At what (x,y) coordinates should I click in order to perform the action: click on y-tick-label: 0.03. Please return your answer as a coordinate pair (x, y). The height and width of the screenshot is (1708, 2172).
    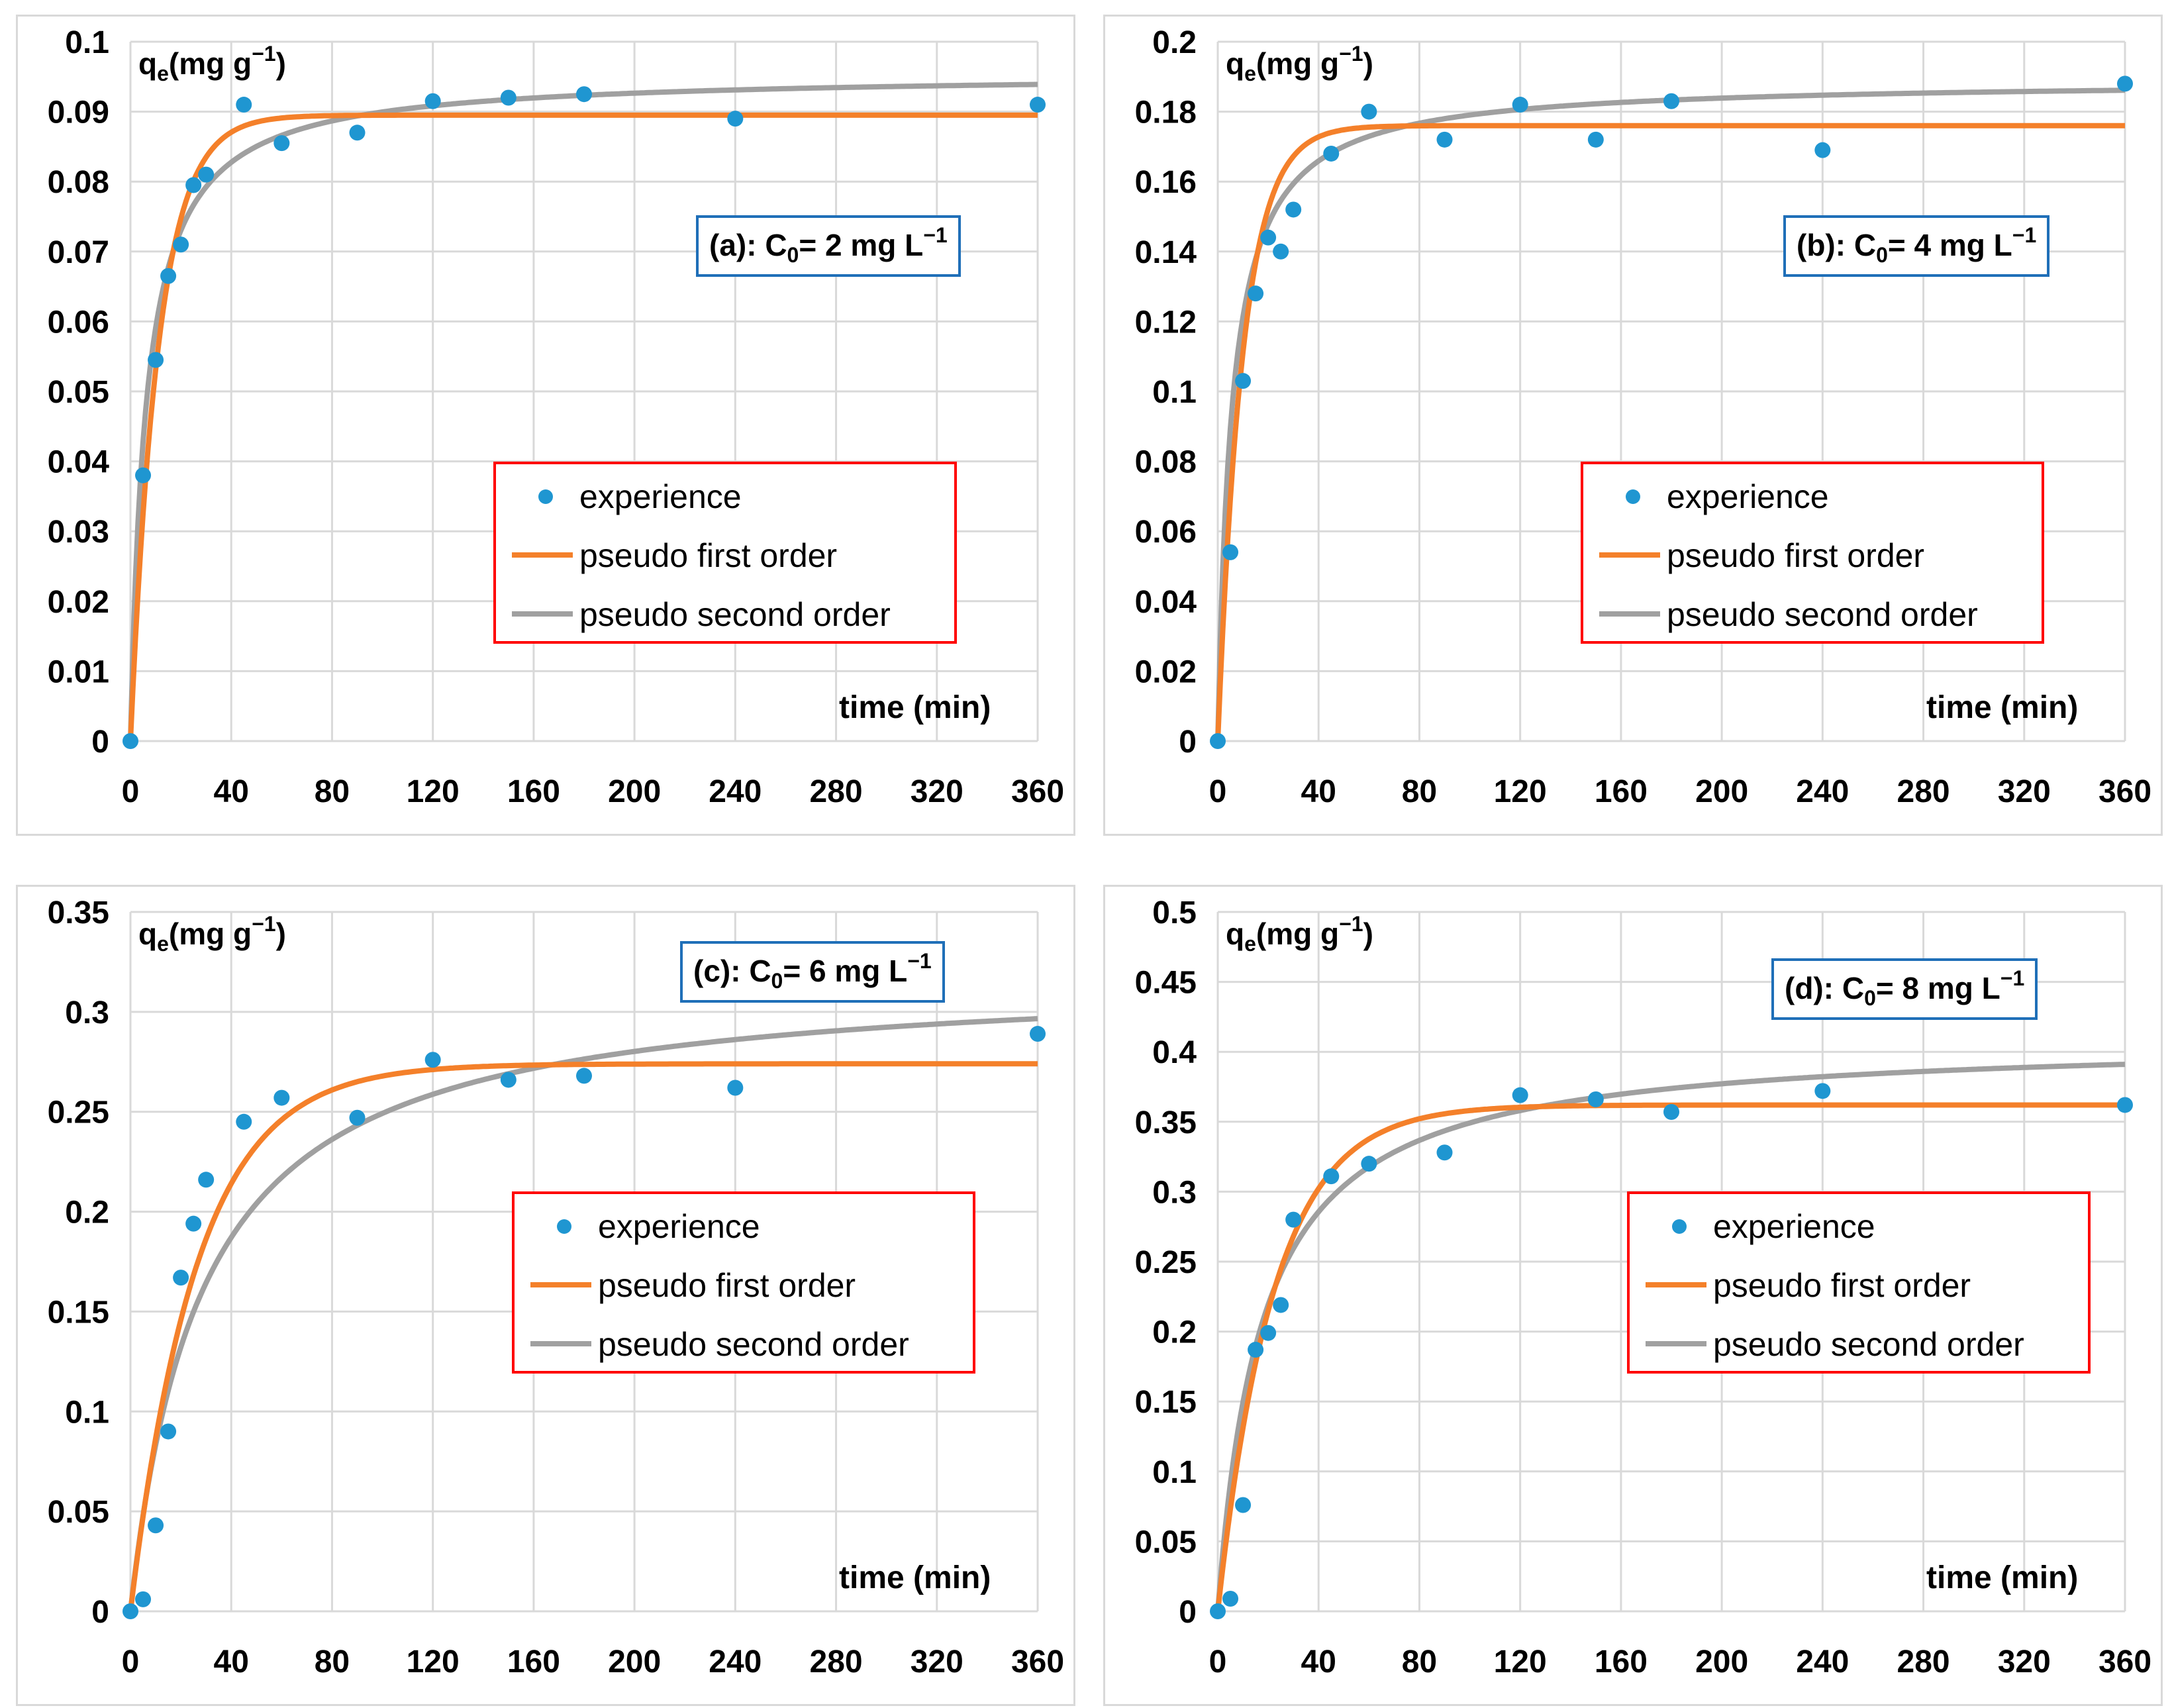
    Looking at the image, I should click on (78, 532).